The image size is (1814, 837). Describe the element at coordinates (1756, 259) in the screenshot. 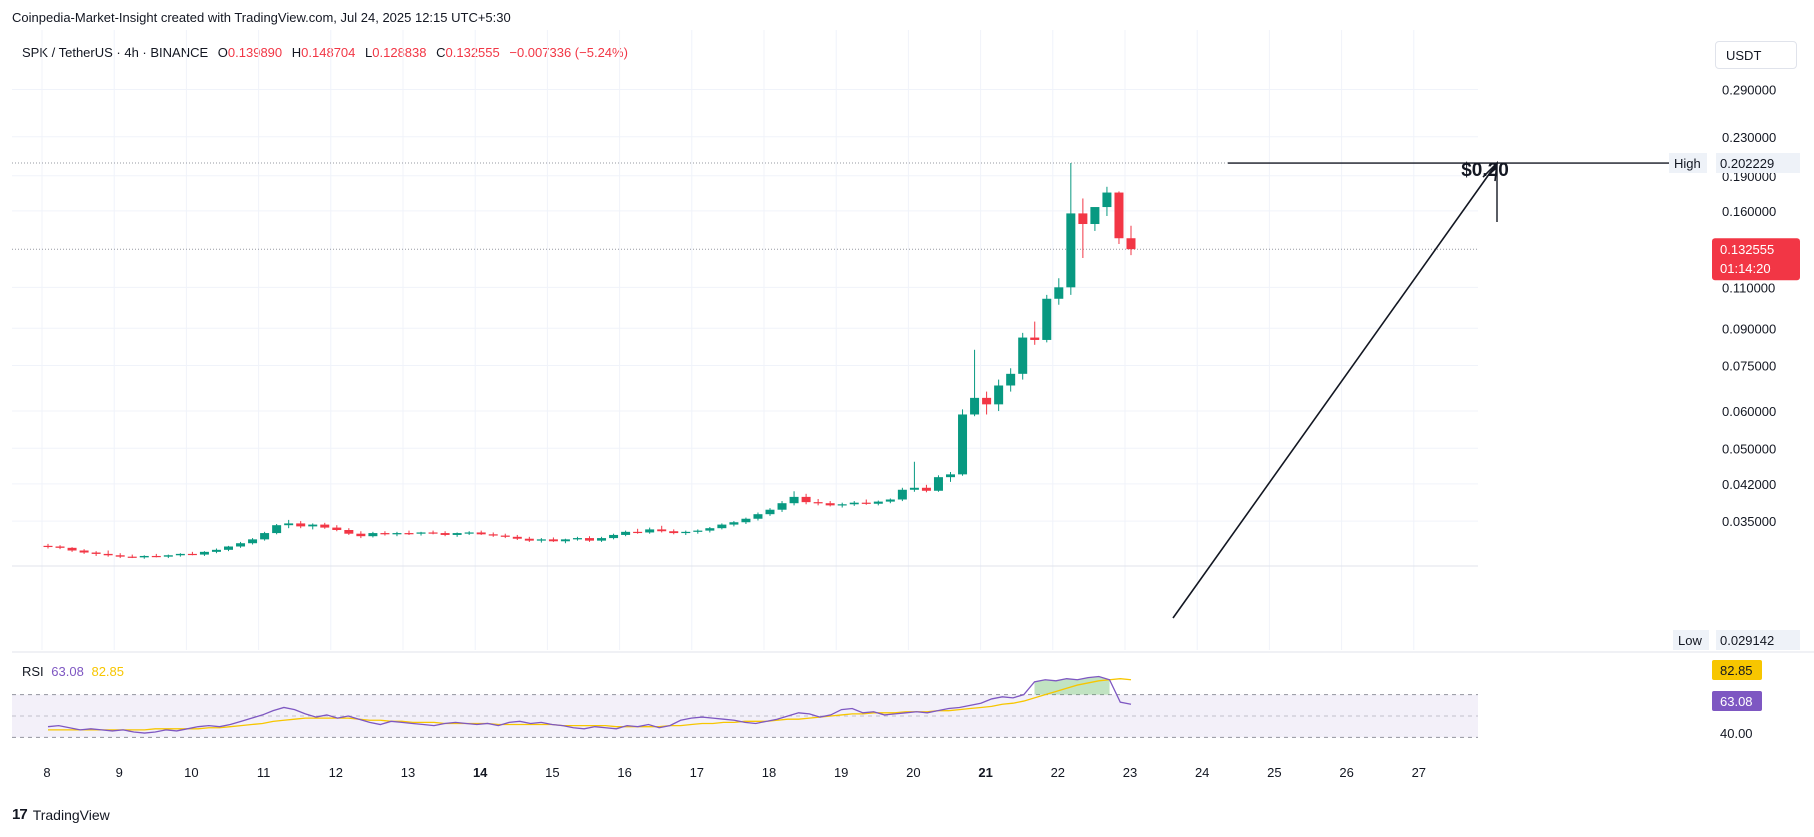

I see `last-price-box` at that location.